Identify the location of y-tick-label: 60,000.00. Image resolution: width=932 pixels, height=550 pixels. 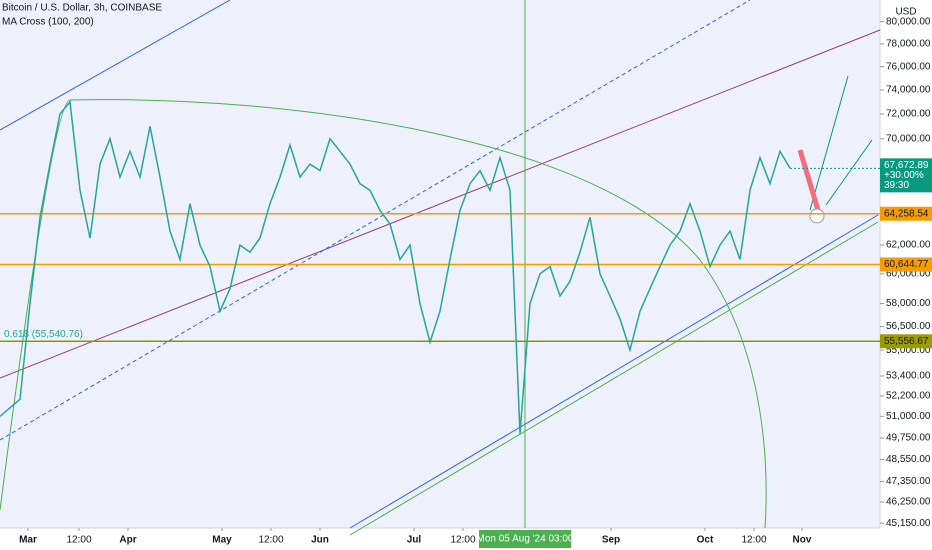
(908, 273).